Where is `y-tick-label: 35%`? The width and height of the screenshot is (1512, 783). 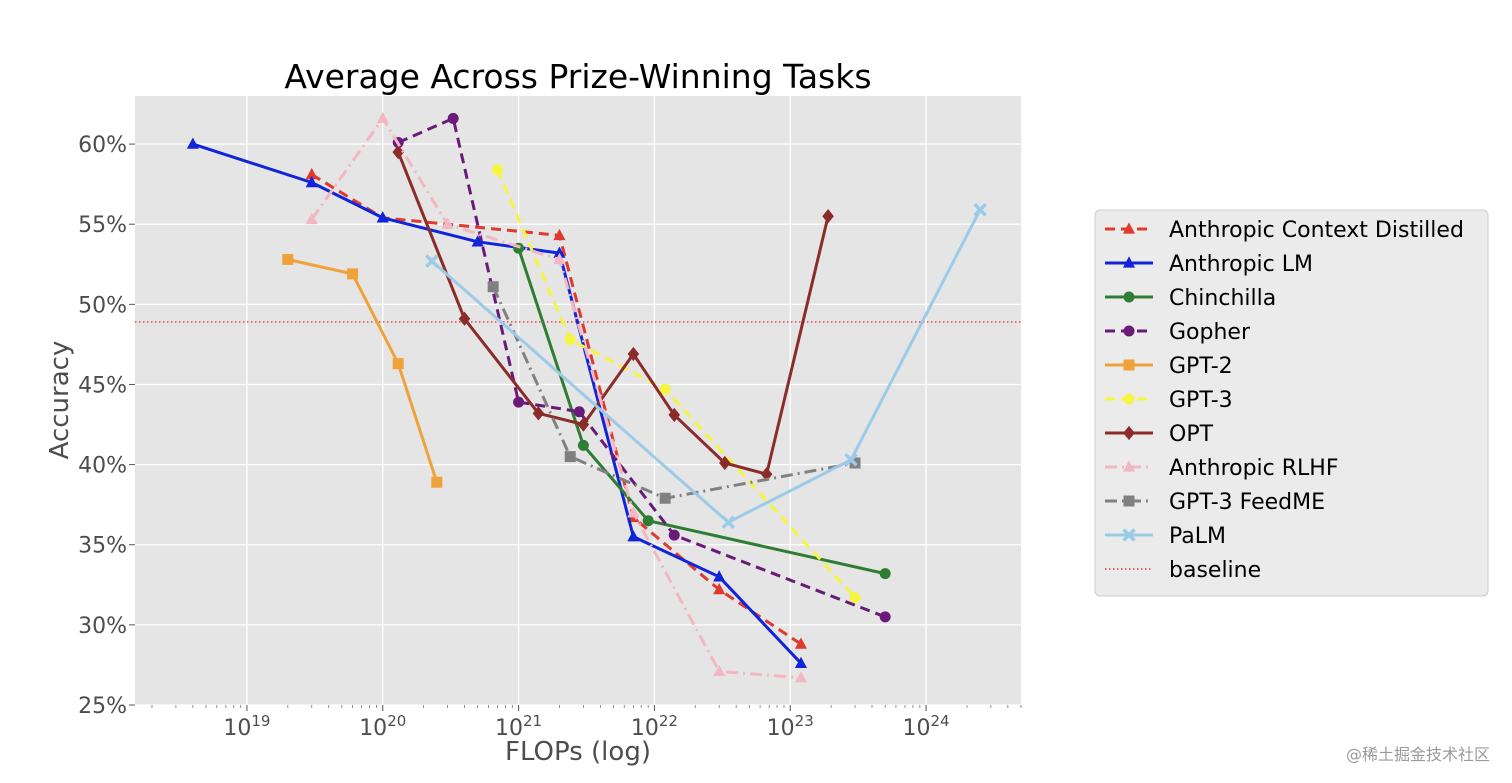 y-tick-label: 35% is located at coordinates (102, 546).